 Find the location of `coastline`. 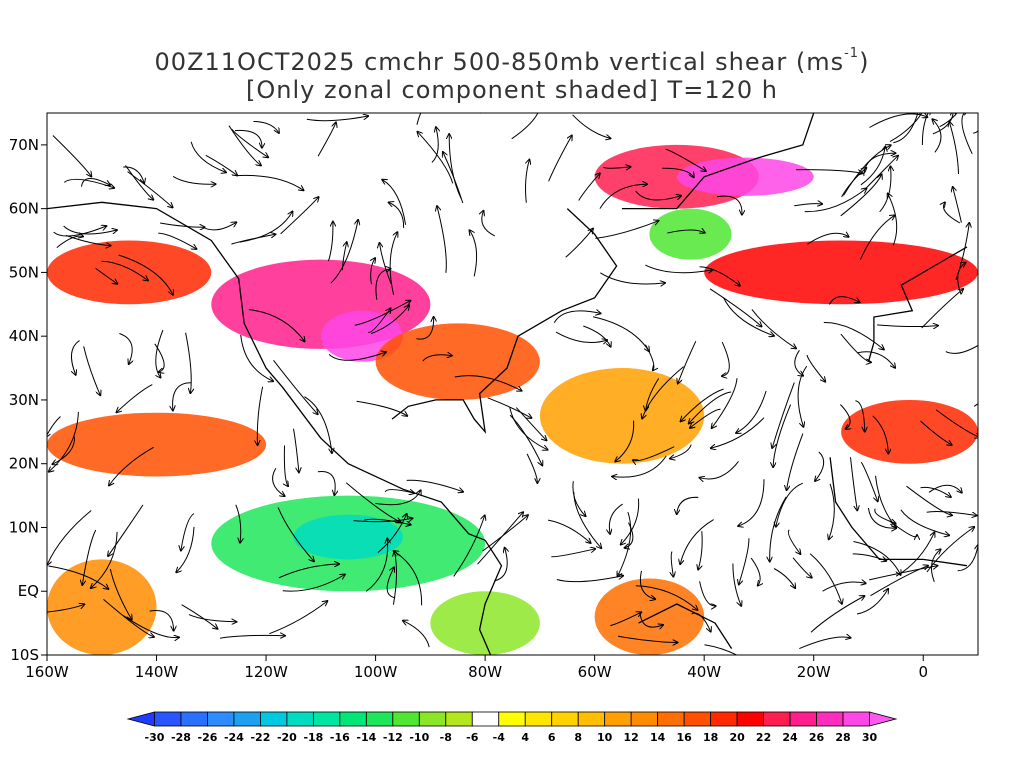

coastline is located at coordinates (898, 512).